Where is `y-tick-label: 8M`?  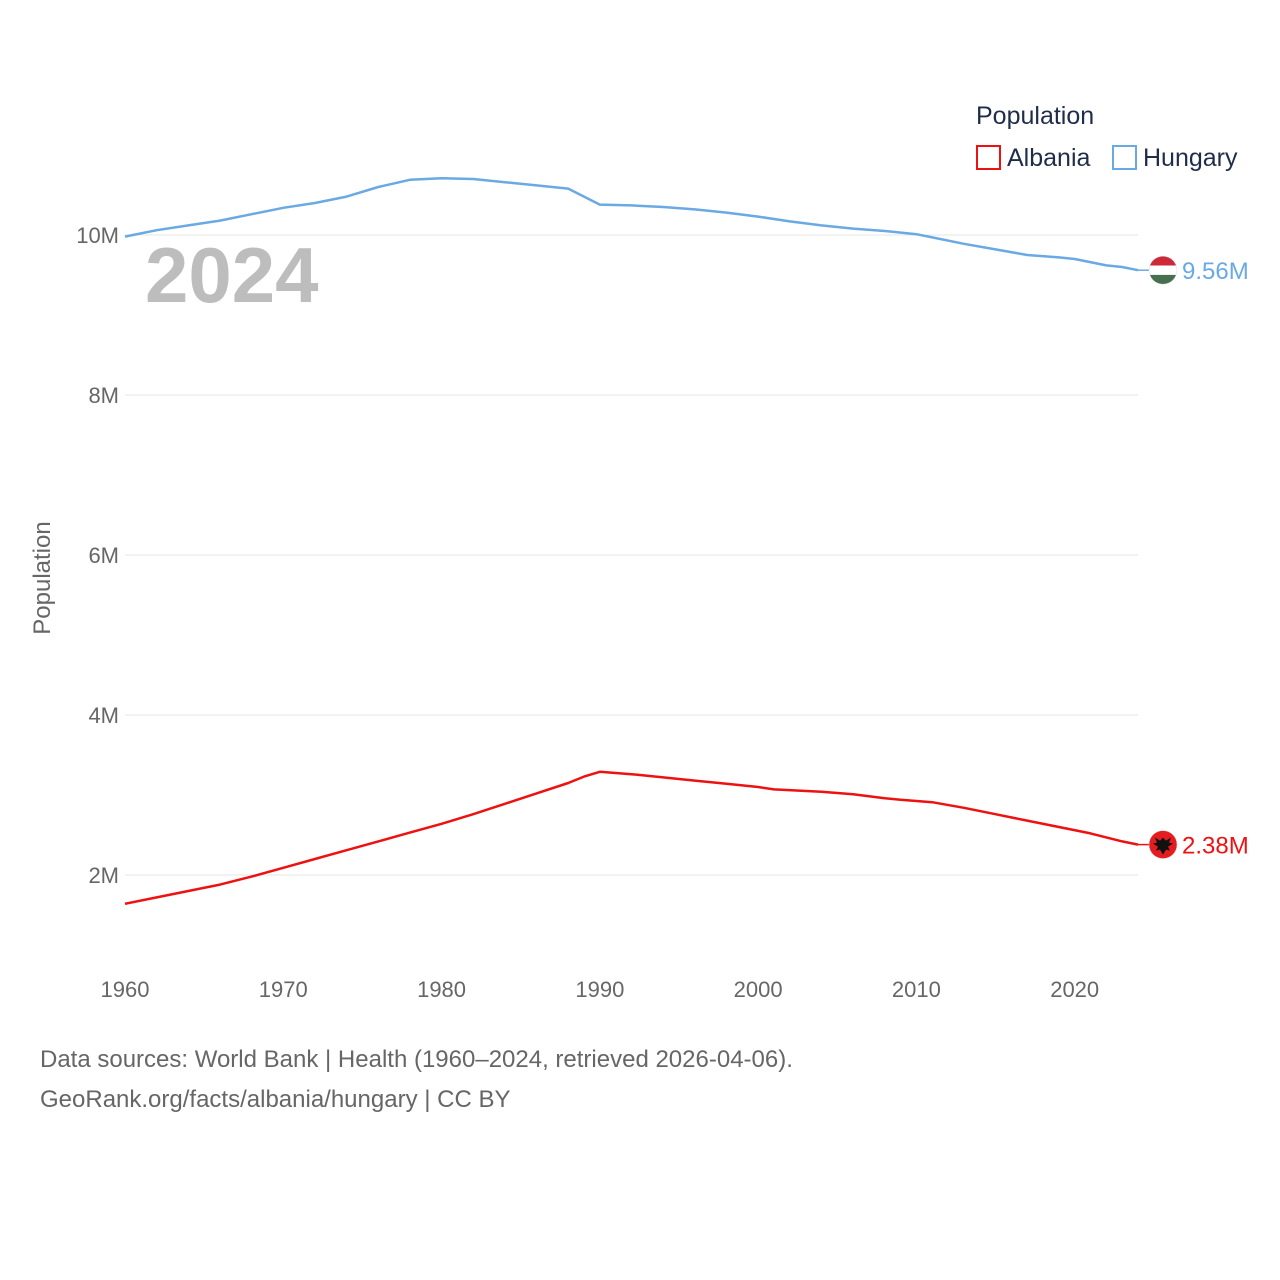 y-tick-label: 8M is located at coordinates (103, 395).